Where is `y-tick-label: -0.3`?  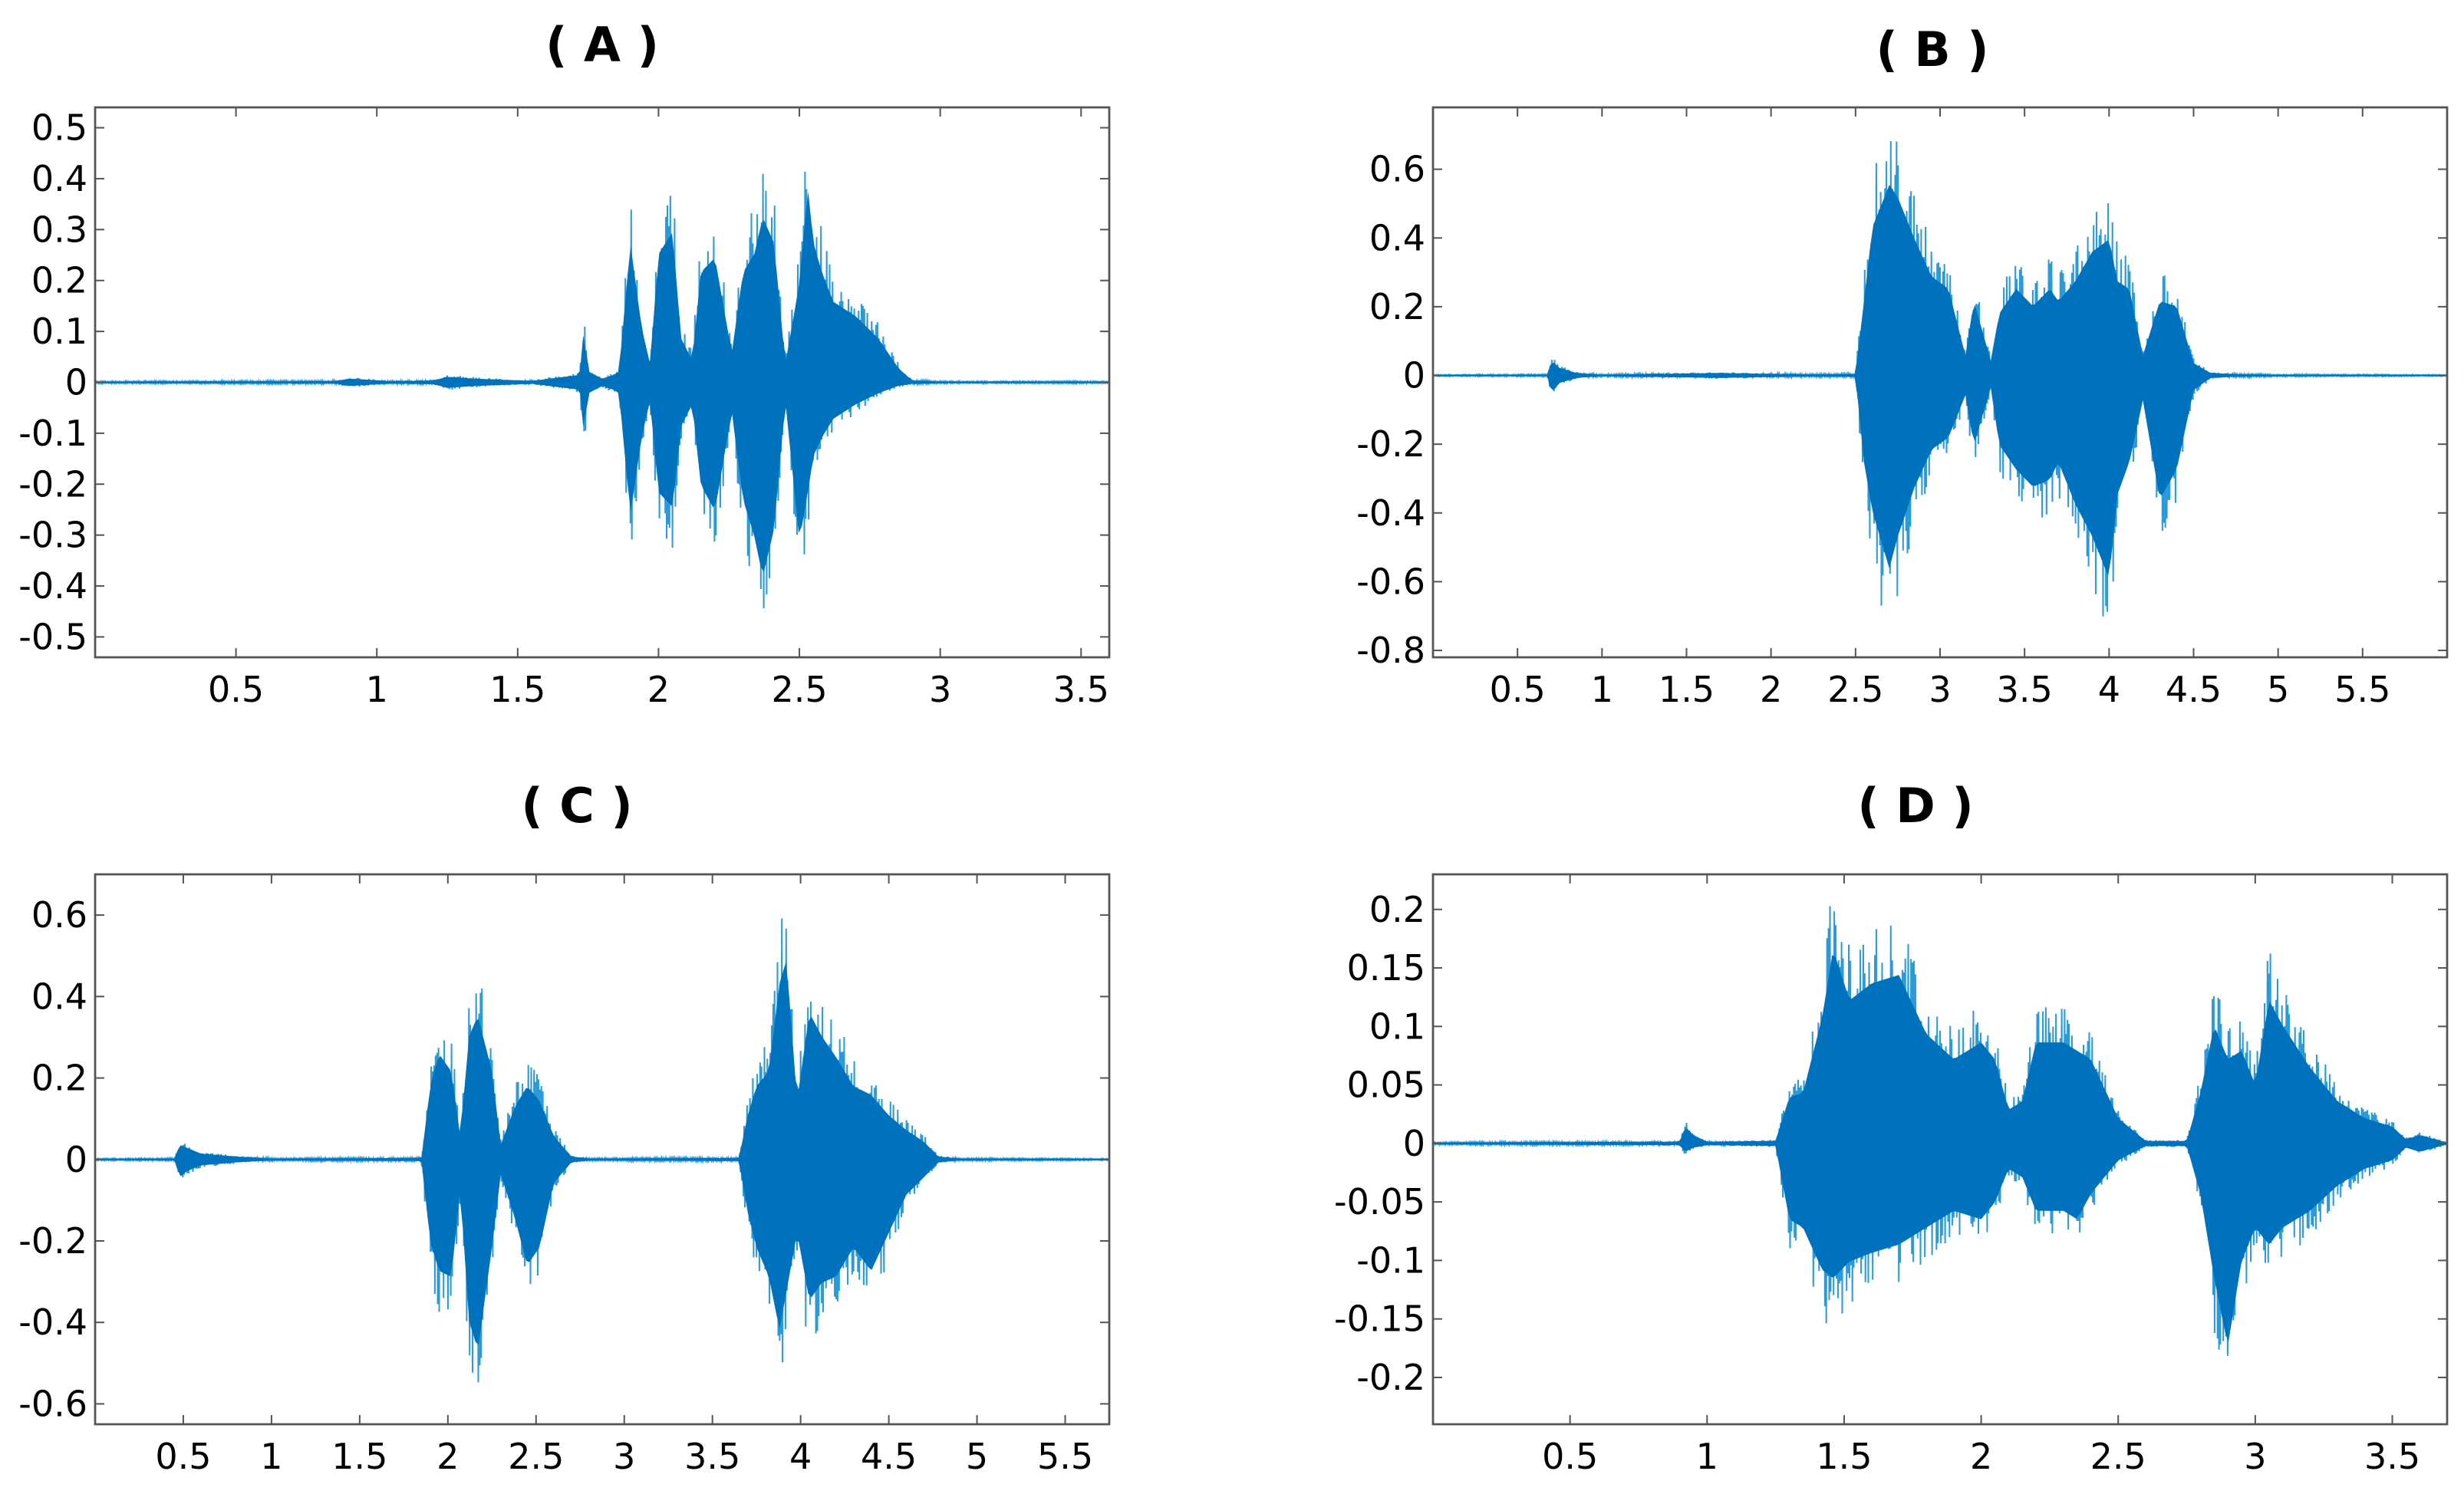
y-tick-label: -0.3 is located at coordinates (52, 535).